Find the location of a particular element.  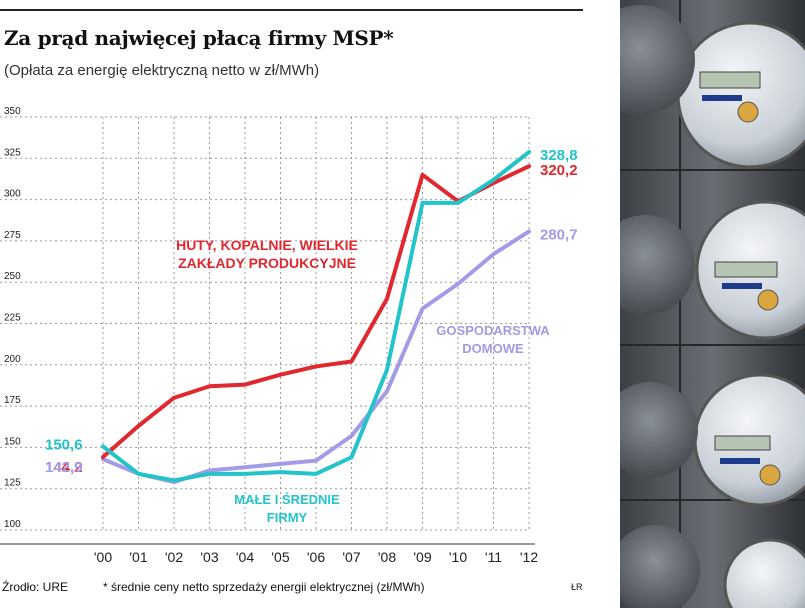

y-tick-label: 175 is located at coordinates (12, 400).